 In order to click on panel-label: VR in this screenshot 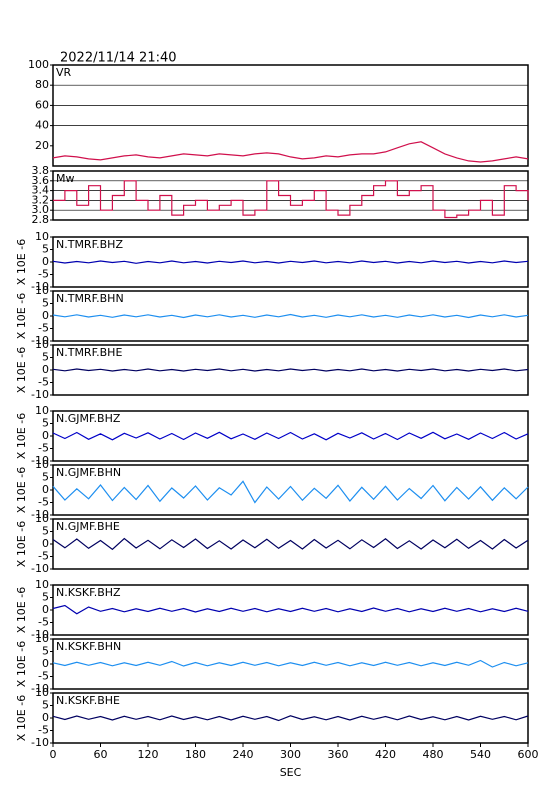, I will do `click(64, 72)`.